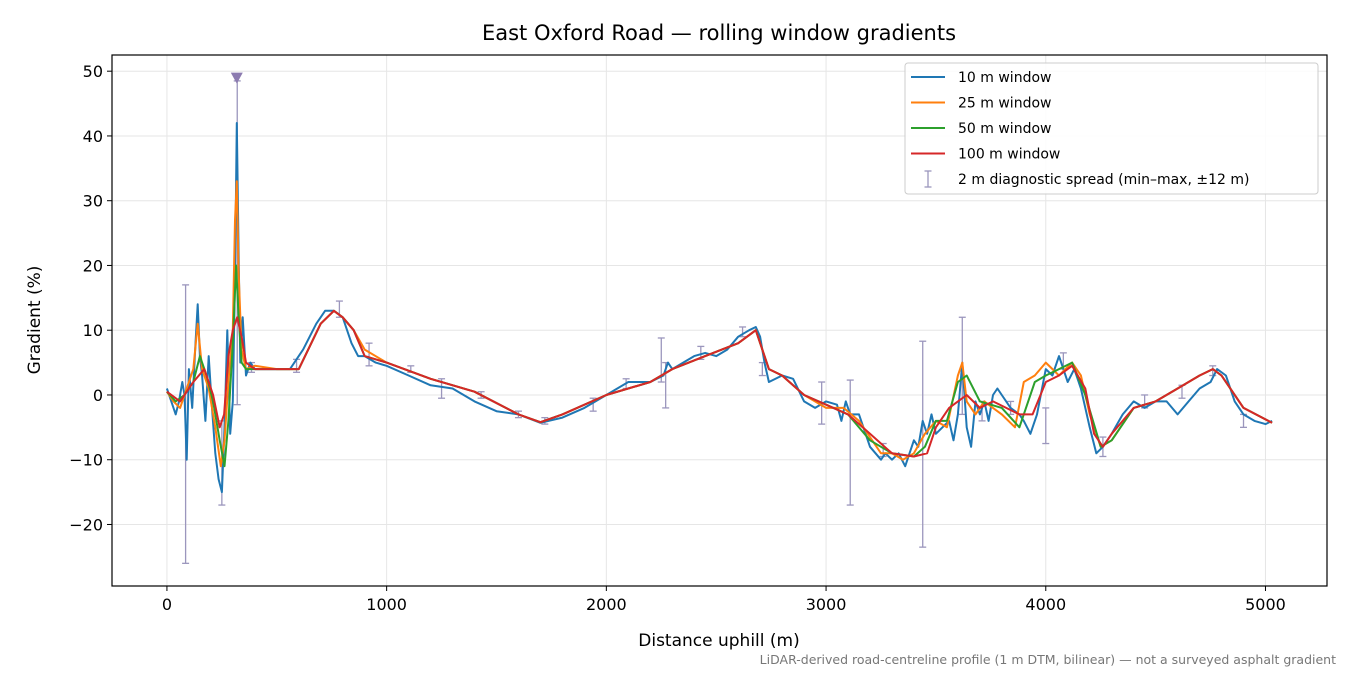  I want to click on y-tick-label: 30, so click(93, 201).